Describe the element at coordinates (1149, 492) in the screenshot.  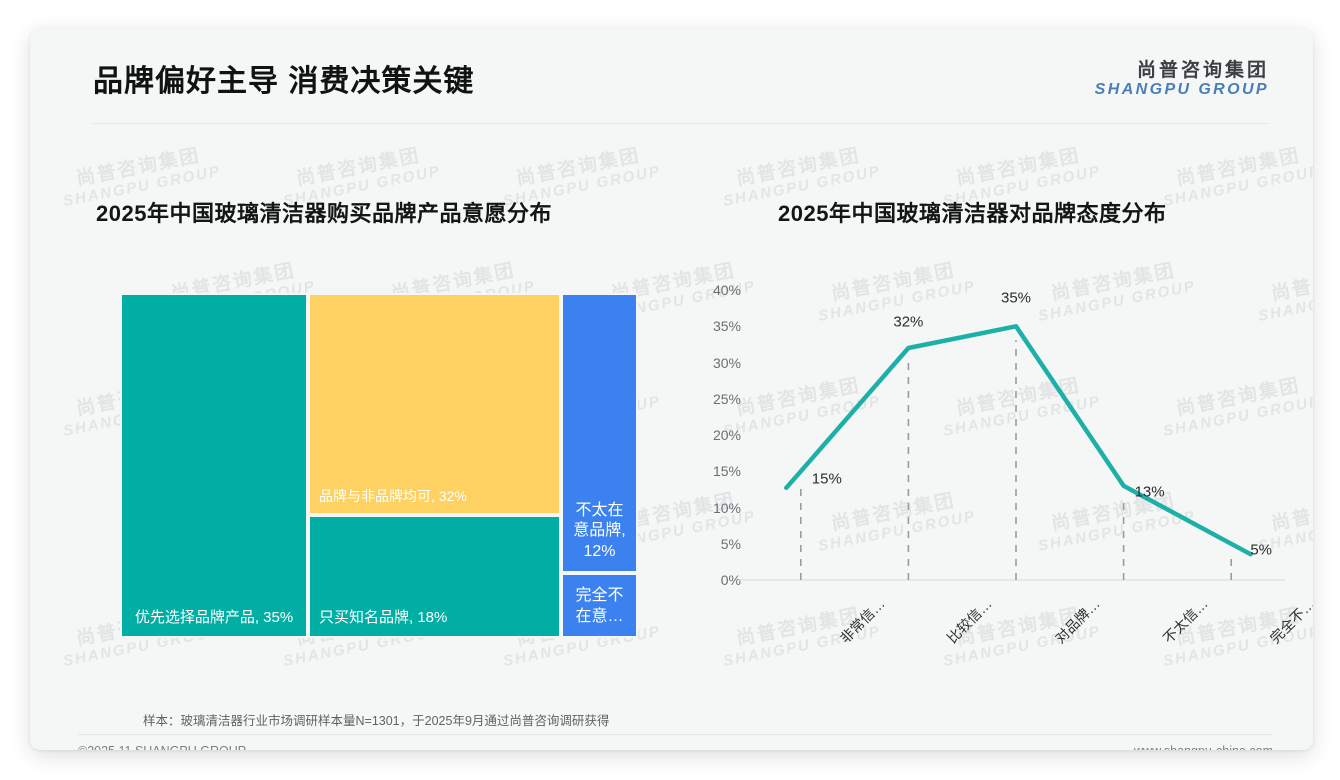
I see `data-point-label: 13%` at that location.